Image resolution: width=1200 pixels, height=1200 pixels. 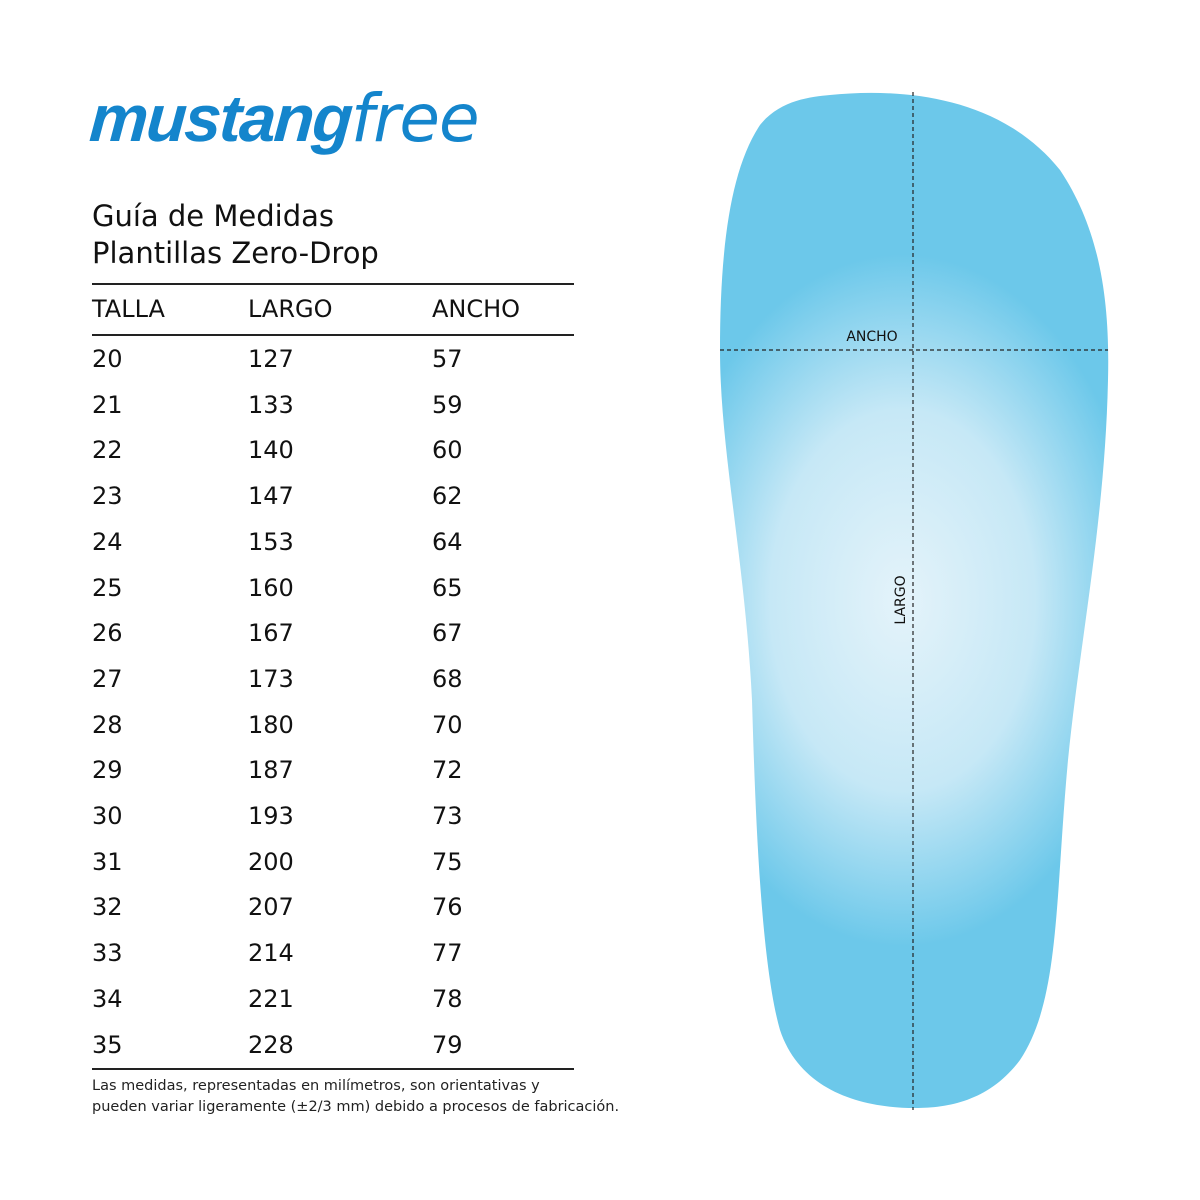 What do you see at coordinates (107, 907) in the screenshot?
I see `talla-cell: 32` at bounding box center [107, 907].